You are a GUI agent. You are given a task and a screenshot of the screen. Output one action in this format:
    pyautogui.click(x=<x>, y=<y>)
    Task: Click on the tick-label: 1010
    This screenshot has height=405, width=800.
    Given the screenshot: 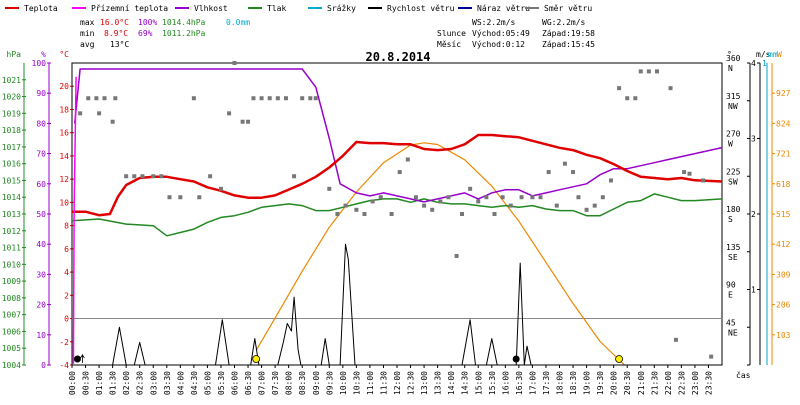 What is the action you would take?
    pyautogui.click(x=11, y=264)
    